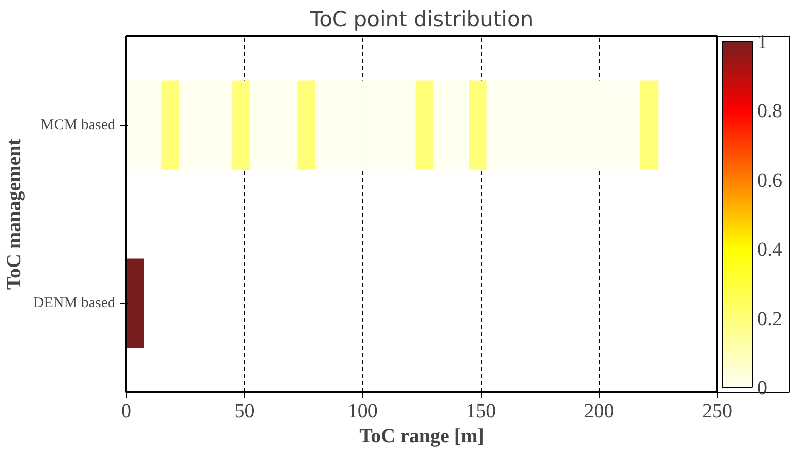  I want to click on x-tick-label: 0, so click(127, 411).